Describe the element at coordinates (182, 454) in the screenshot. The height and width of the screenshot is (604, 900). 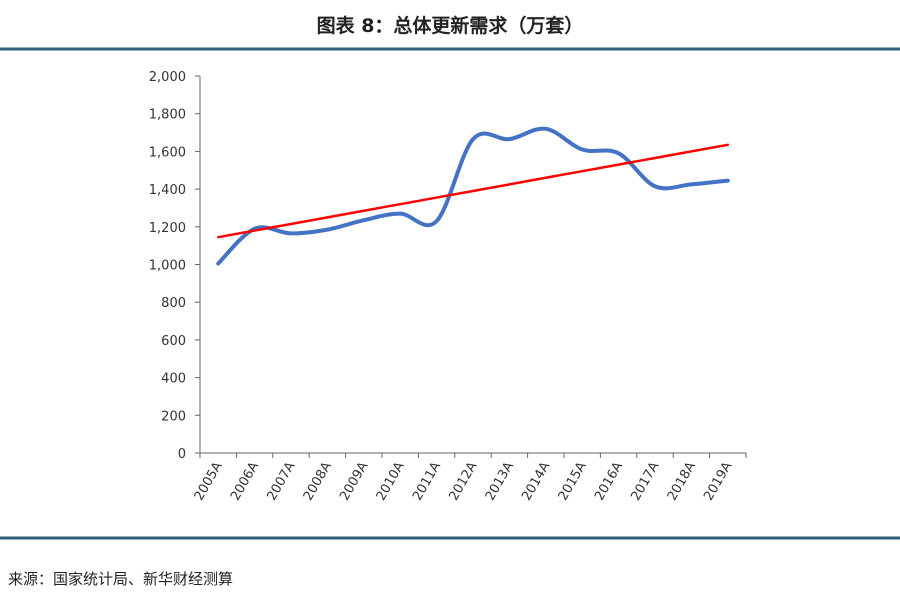
I see `y-tick-label: 0` at that location.